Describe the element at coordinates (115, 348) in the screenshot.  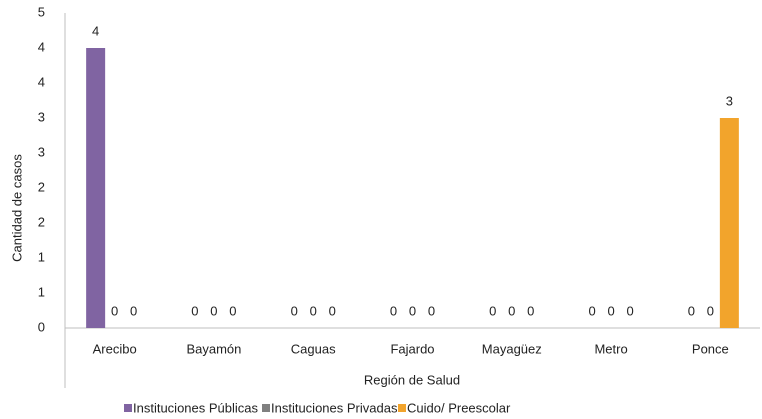
I see `x-tick-label: Arecibo` at that location.